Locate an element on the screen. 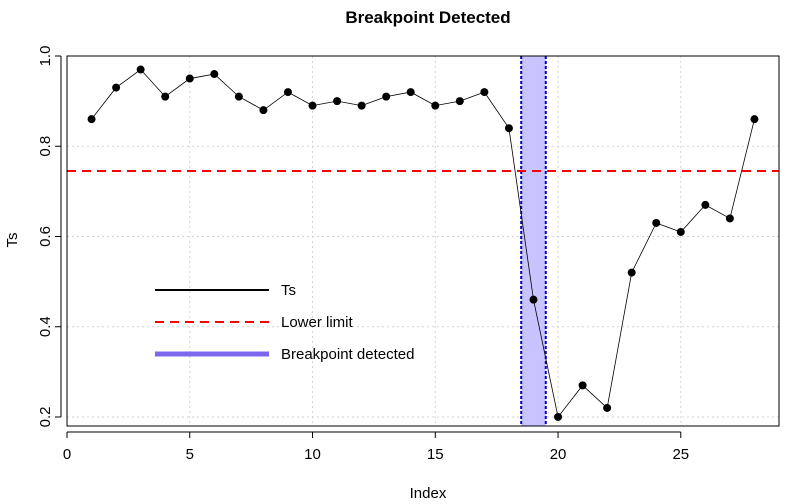 The height and width of the screenshot is (504, 791). x-axis-label: Index is located at coordinates (428, 493).